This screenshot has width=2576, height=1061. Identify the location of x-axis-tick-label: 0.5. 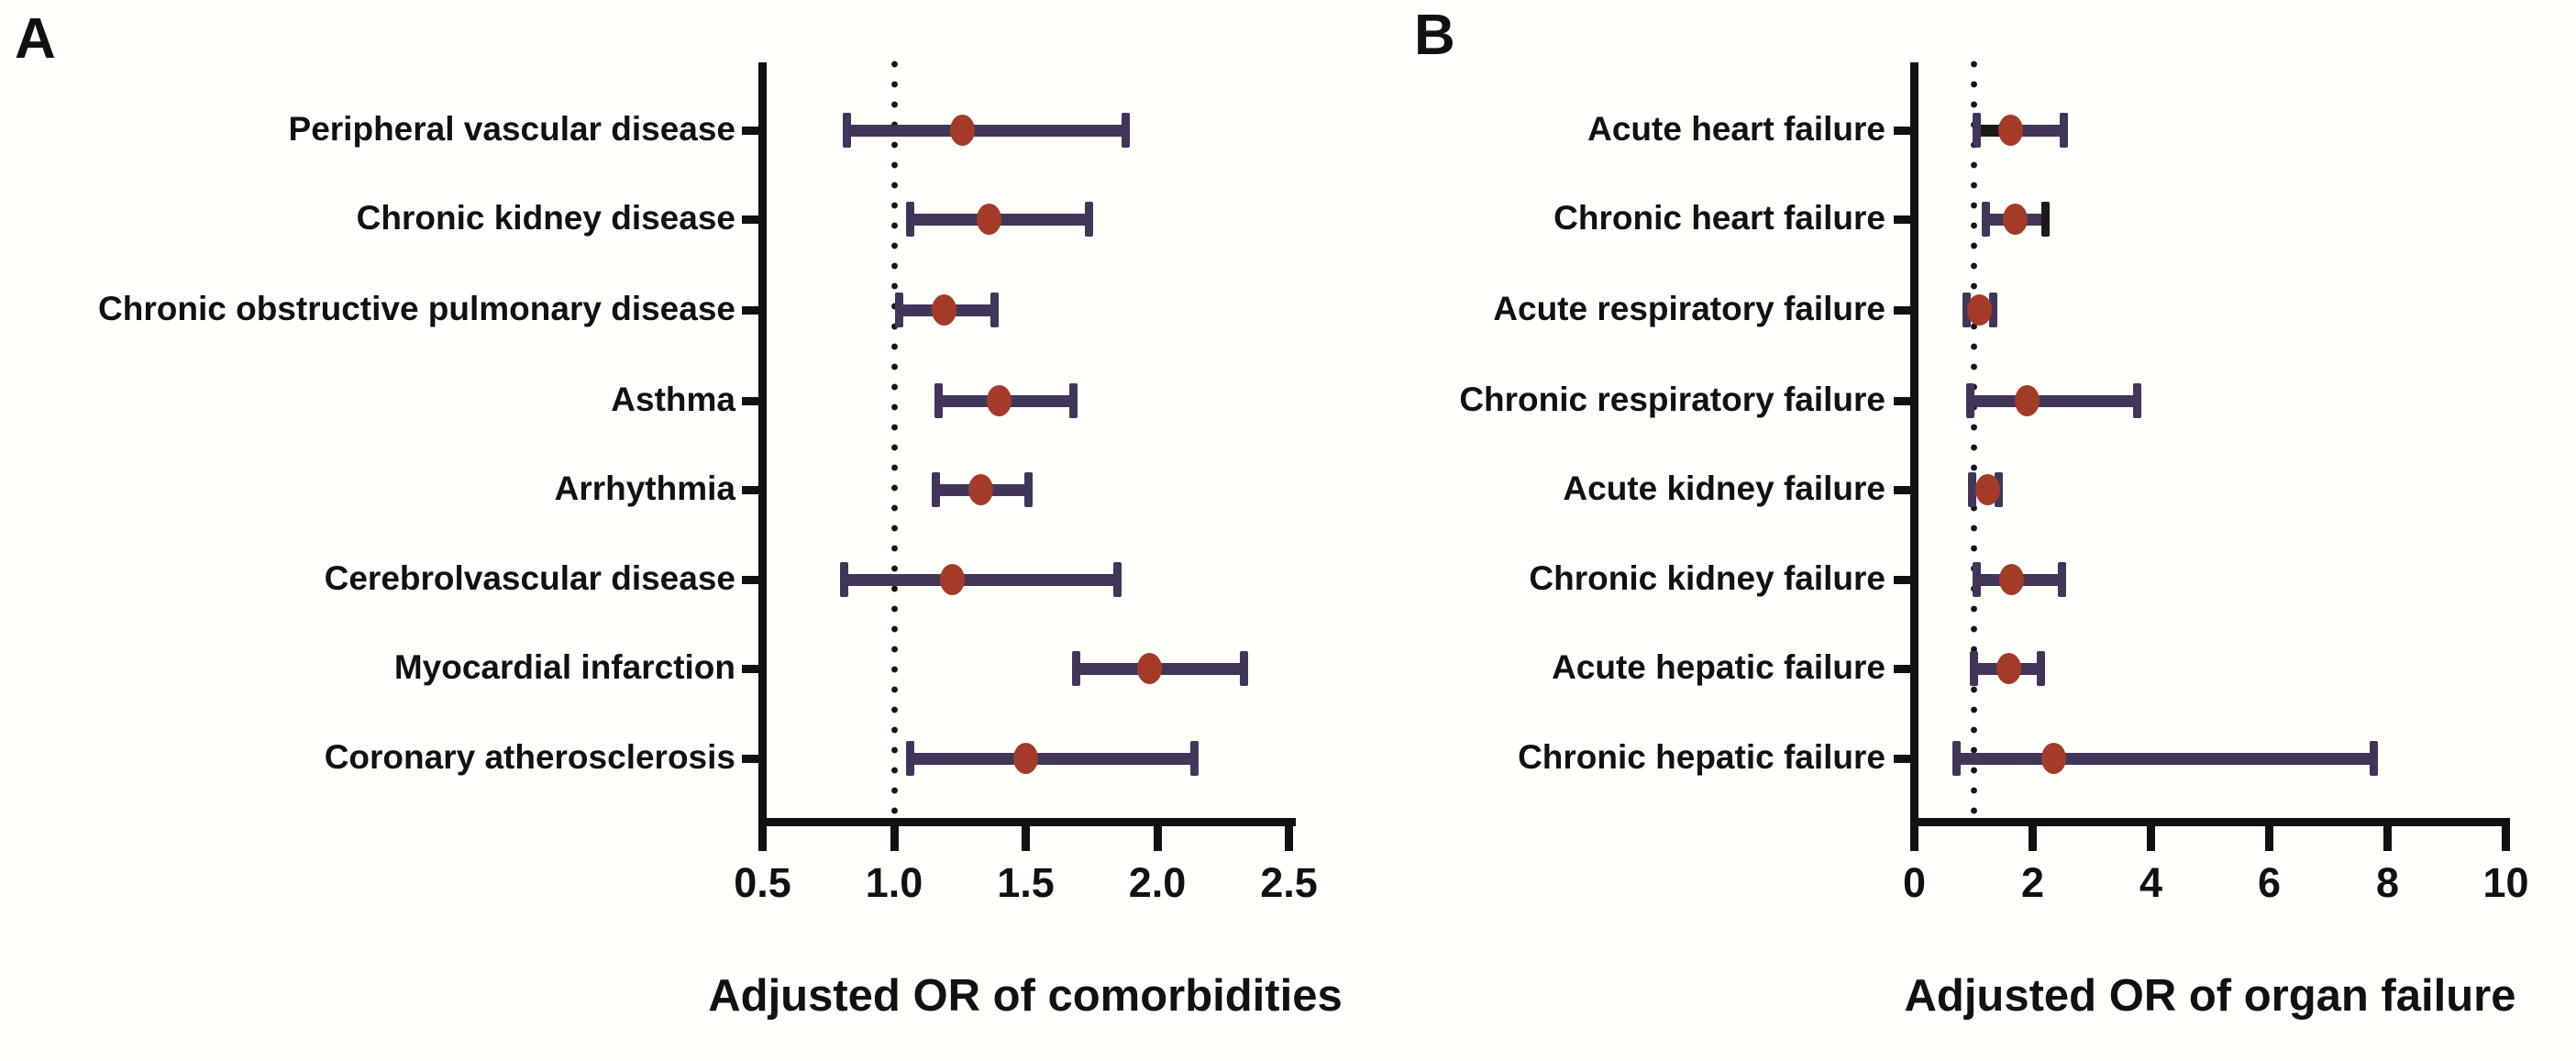
(762, 882).